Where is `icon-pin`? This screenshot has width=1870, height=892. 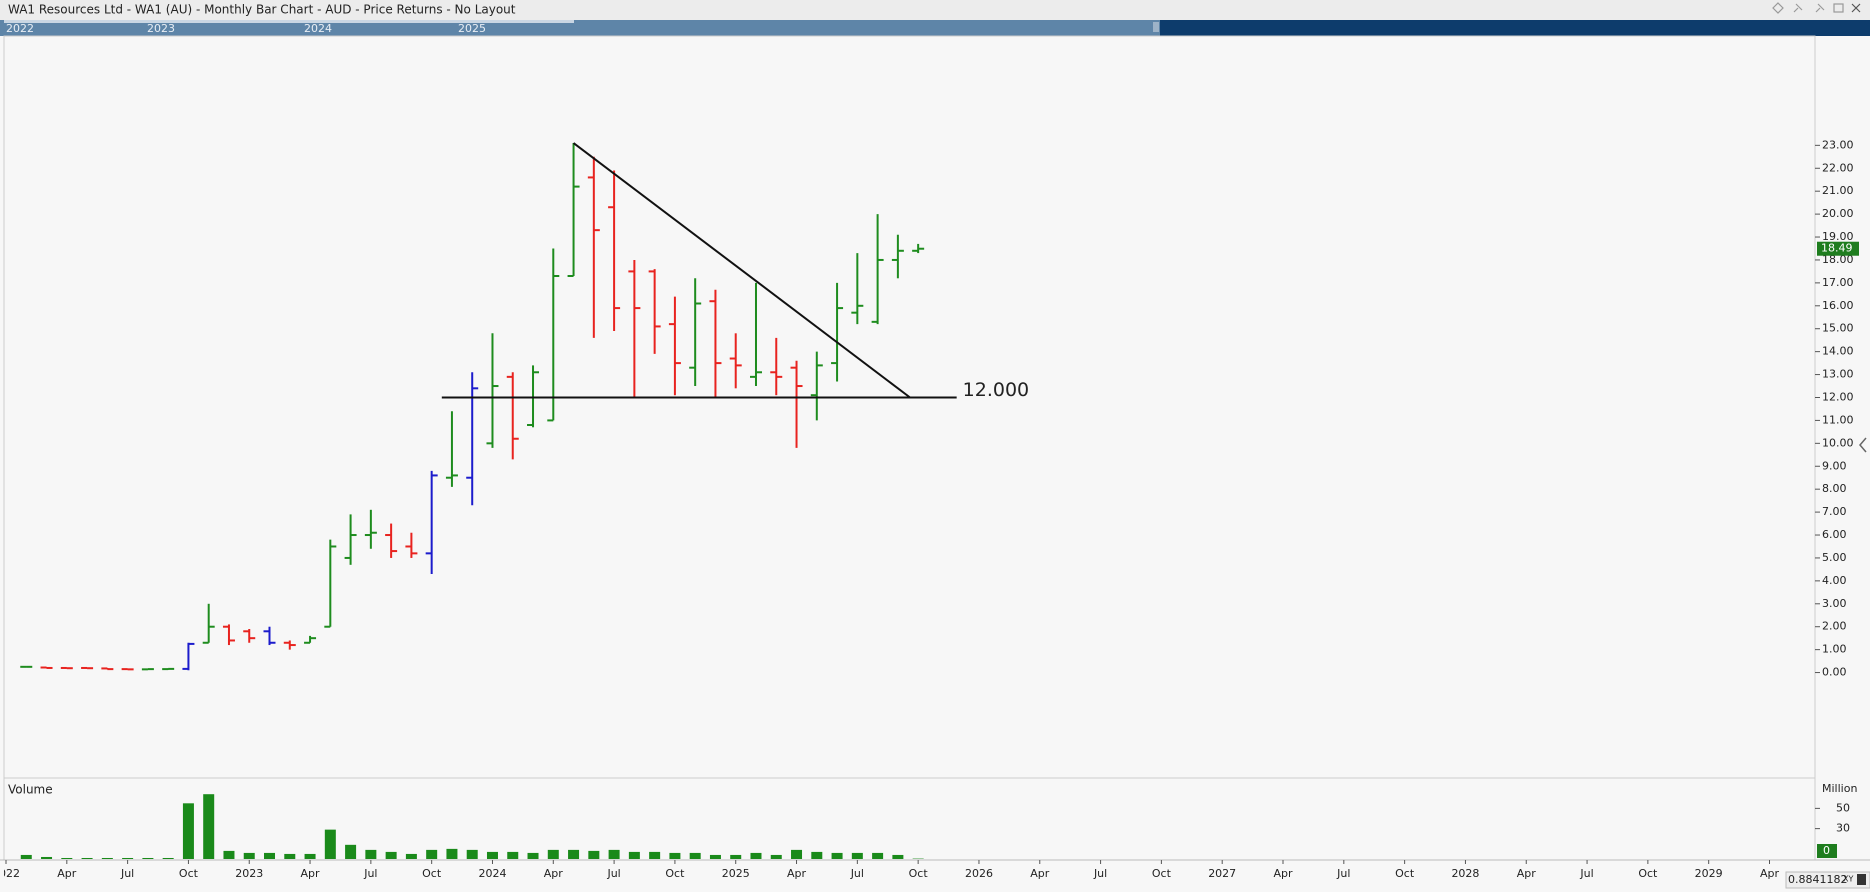 icon-pin is located at coordinates (1798, 8).